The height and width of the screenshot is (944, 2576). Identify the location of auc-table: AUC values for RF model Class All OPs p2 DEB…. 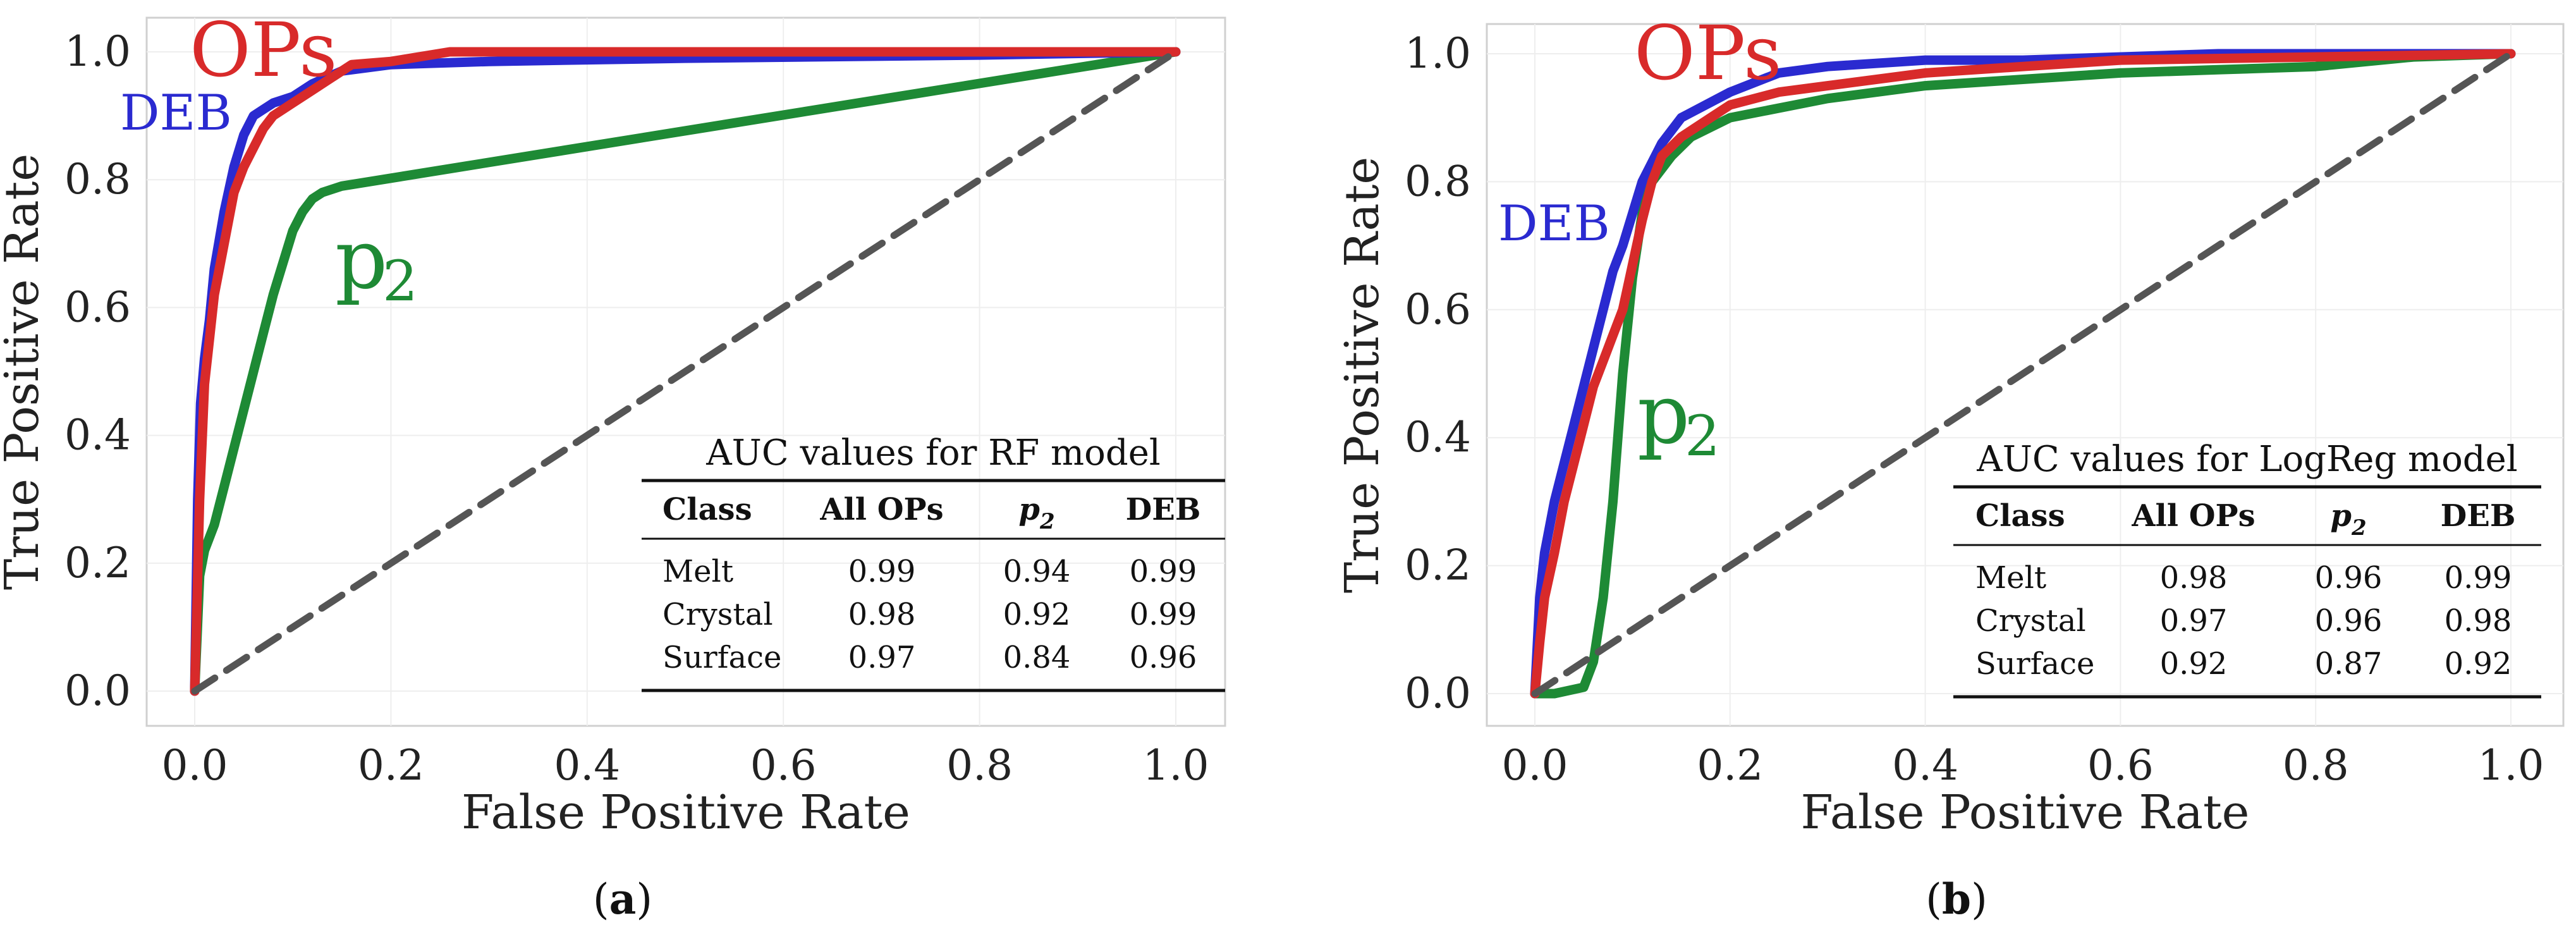
(933, 562).